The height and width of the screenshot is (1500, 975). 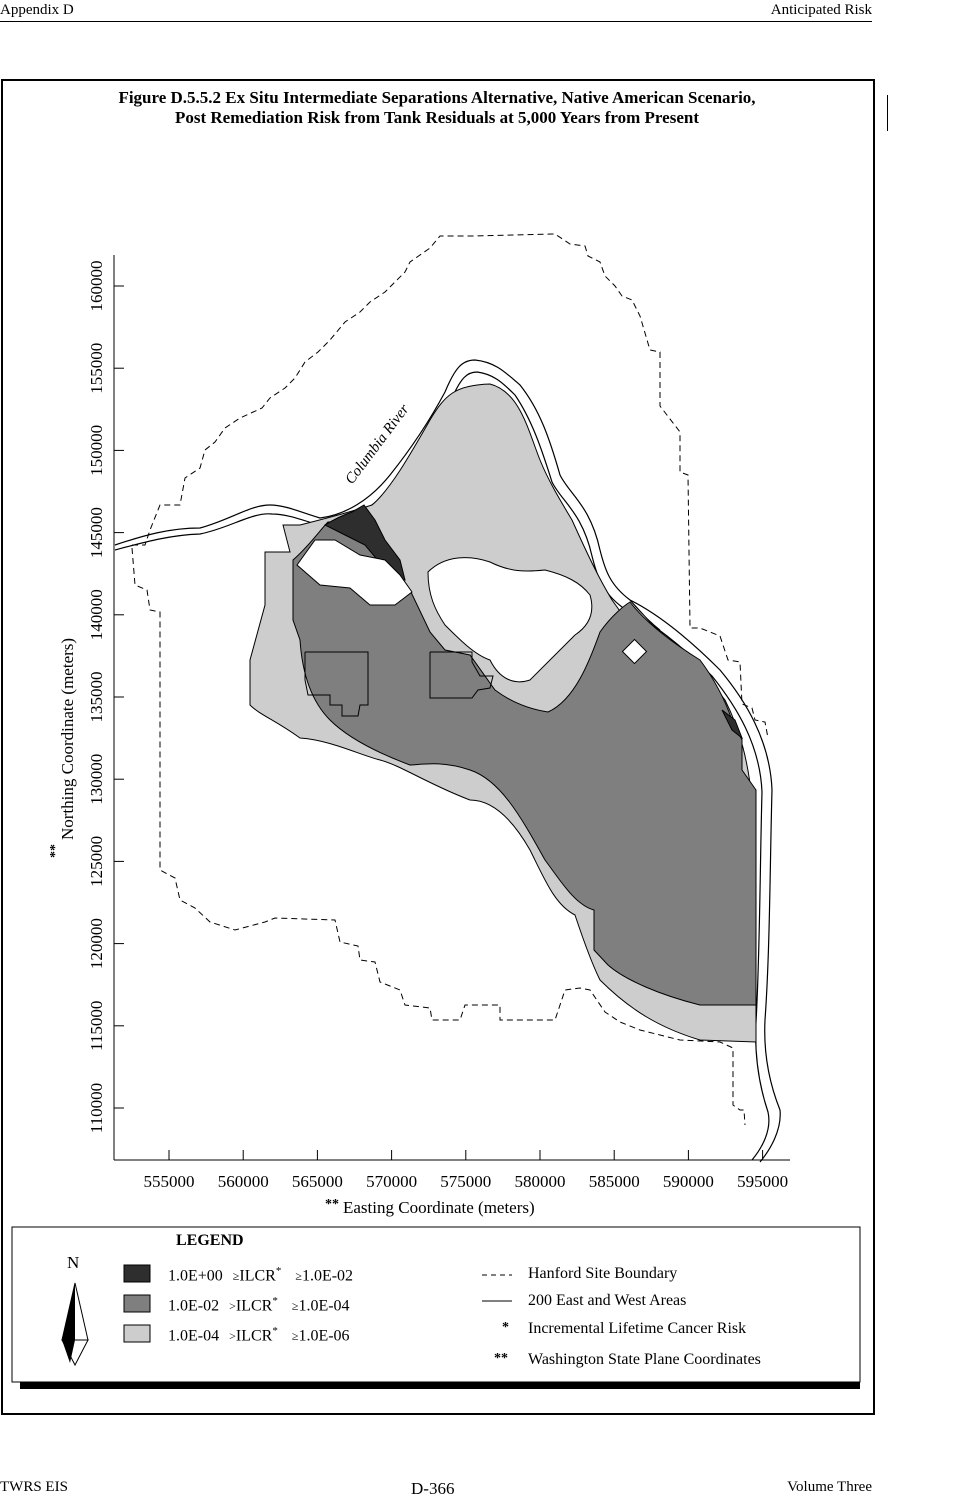 What do you see at coordinates (540, 1181) in the screenshot?
I see `x-tick-label: 580000` at bounding box center [540, 1181].